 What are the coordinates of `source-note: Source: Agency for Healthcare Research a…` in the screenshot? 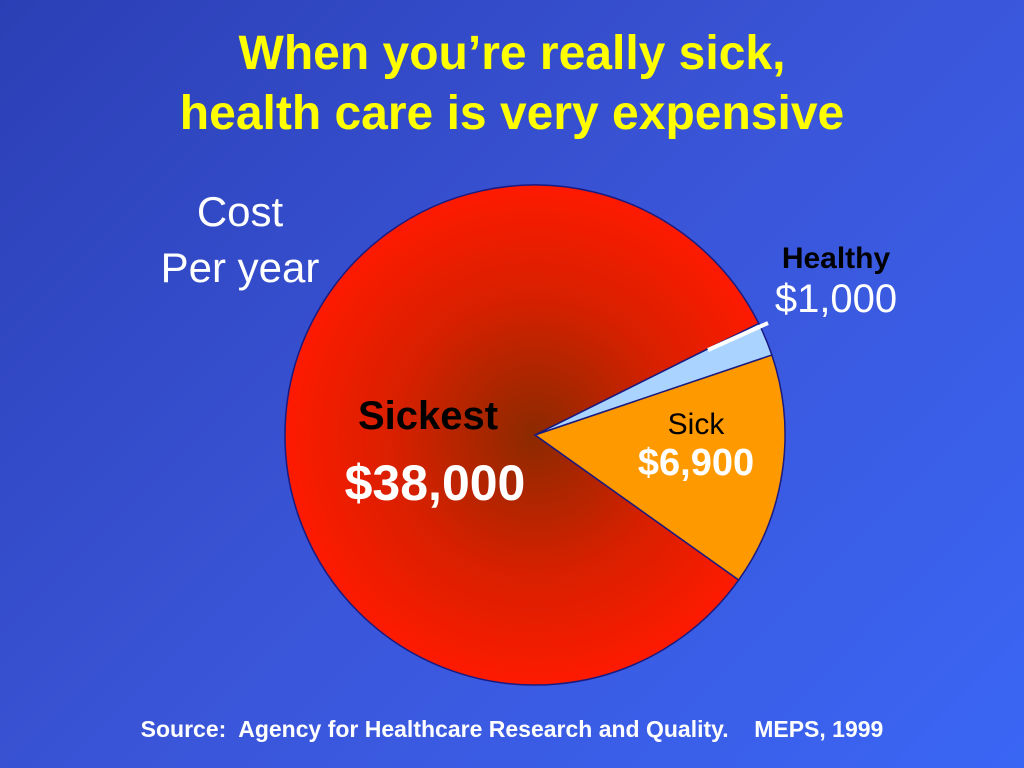 It's located at (512, 729).